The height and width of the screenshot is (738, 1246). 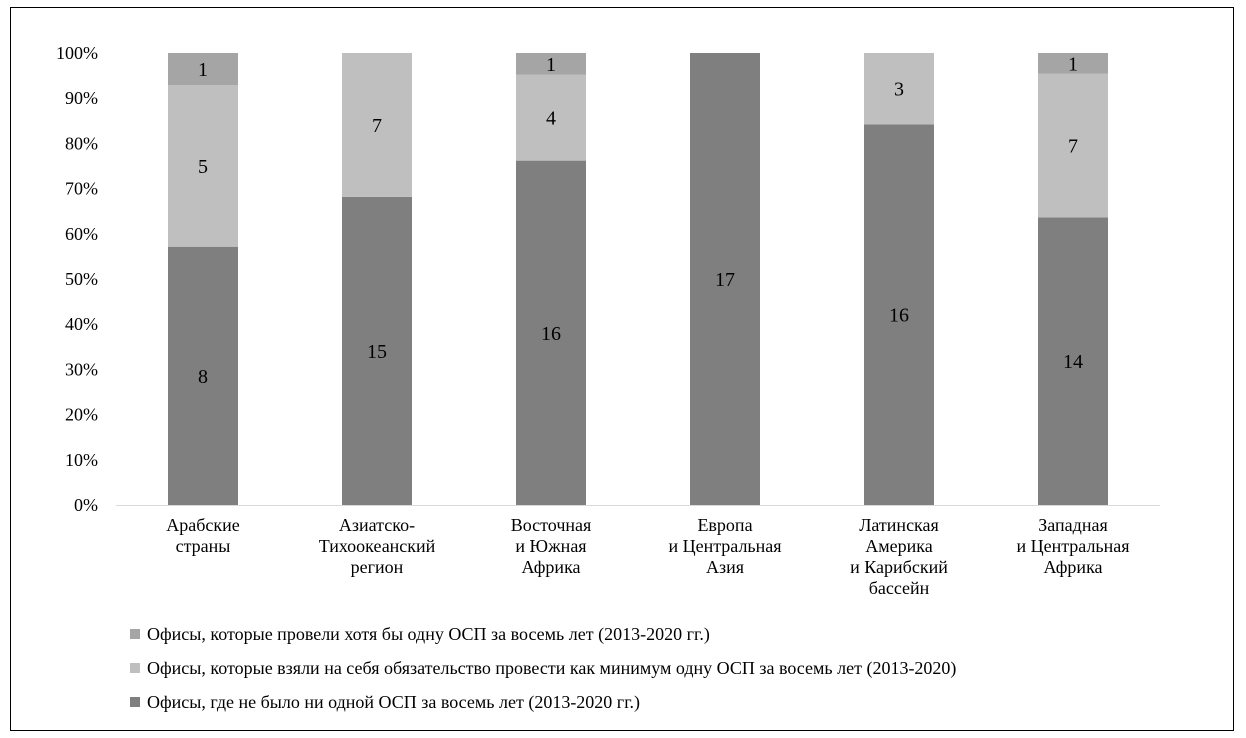 What do you see at coordinates (81, 98) in the screenshot?
I see `y-tick-label: 90%` at bounding box center [81, 98].